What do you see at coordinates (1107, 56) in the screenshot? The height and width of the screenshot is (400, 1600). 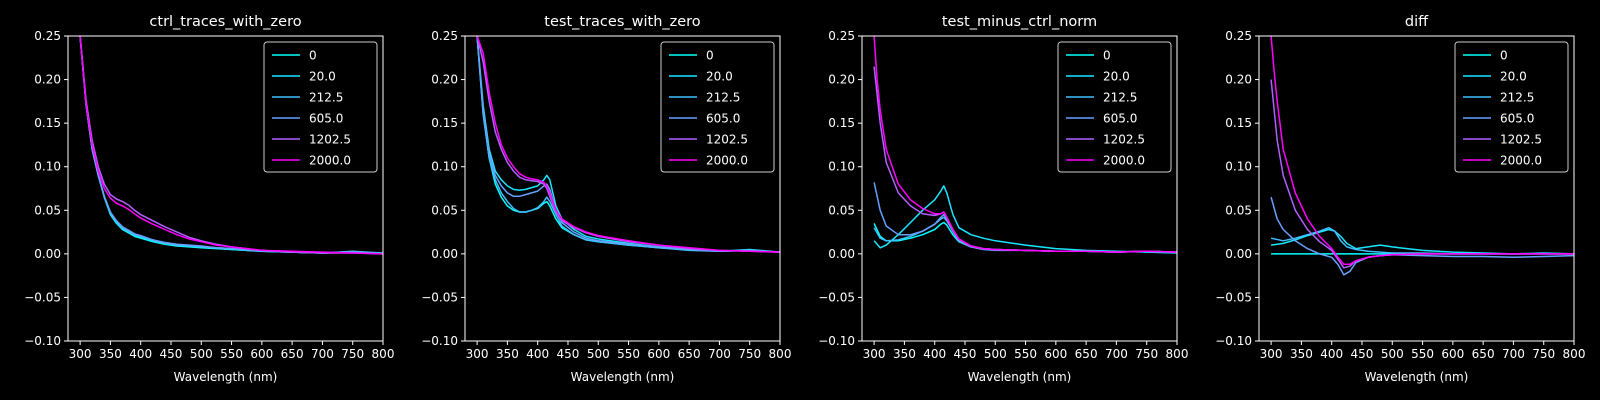 I see `legend-label: 0` at bounding box center [1107, 56].